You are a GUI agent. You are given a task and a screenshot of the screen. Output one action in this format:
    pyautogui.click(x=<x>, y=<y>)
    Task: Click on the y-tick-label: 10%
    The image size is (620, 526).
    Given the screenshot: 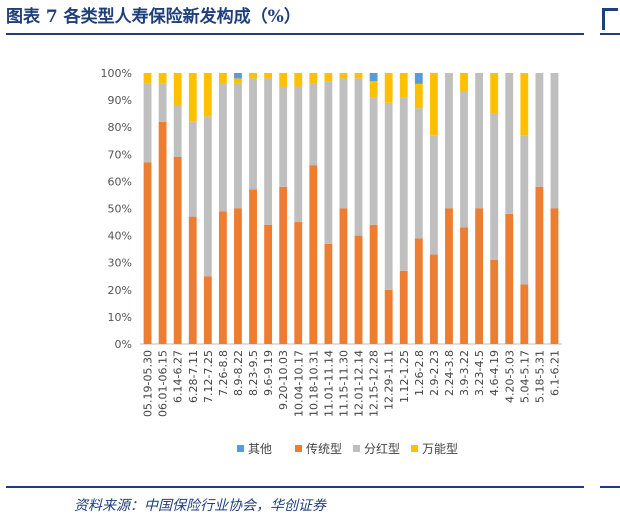 What is the action you would take?
    pyautogui.click(x=120, y=317)
    